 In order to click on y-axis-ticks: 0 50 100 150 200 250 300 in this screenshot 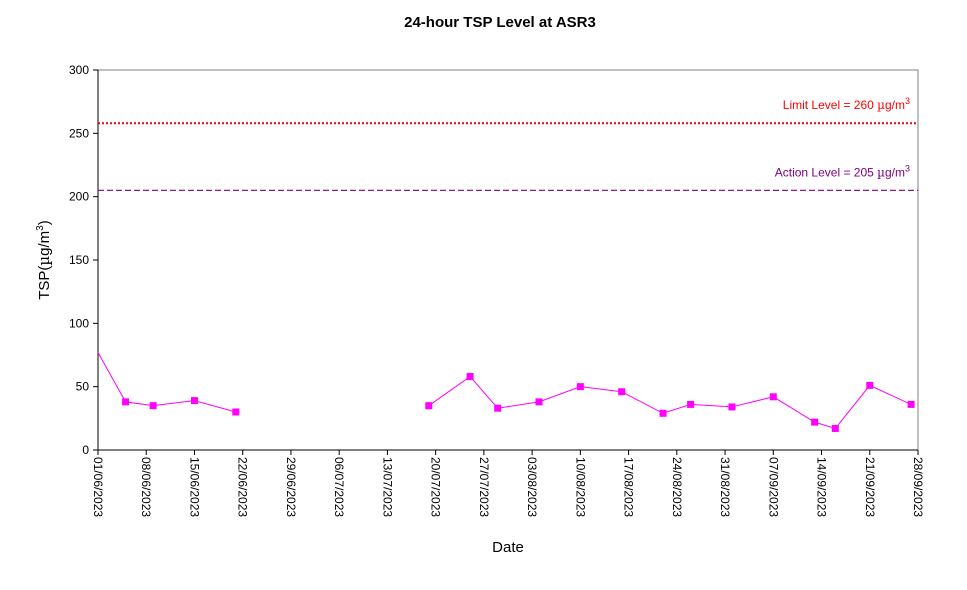, I will do `click(83, 260)`.